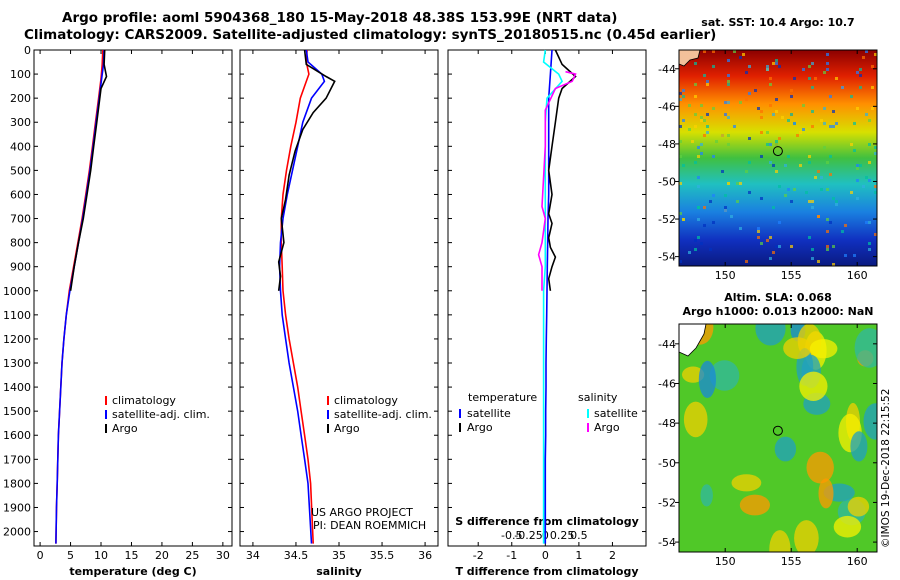 This screenshot has height=580, width=900. Describe the element at coordinates (612, 555) in the screenshot. I see `xtick-label: 2` at that location.